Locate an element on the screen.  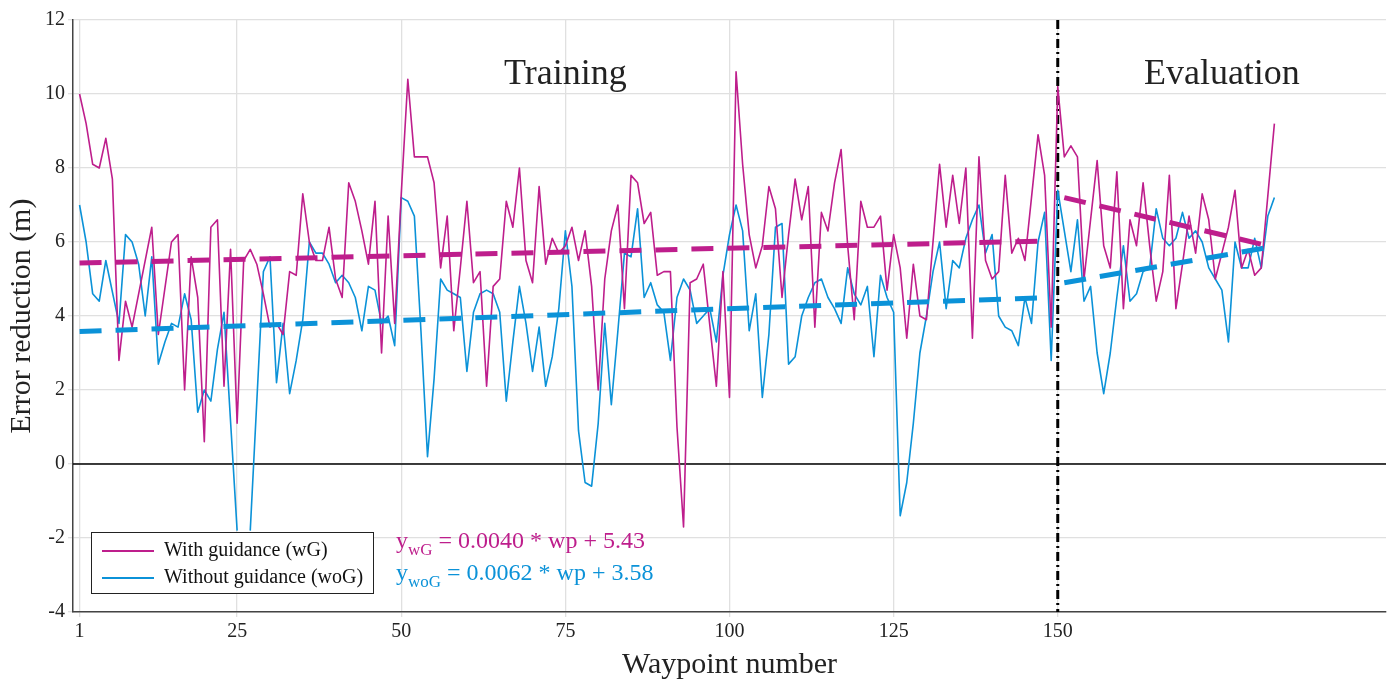
legend-label: Without guidance (woG) is located at coordinates (264, 576).